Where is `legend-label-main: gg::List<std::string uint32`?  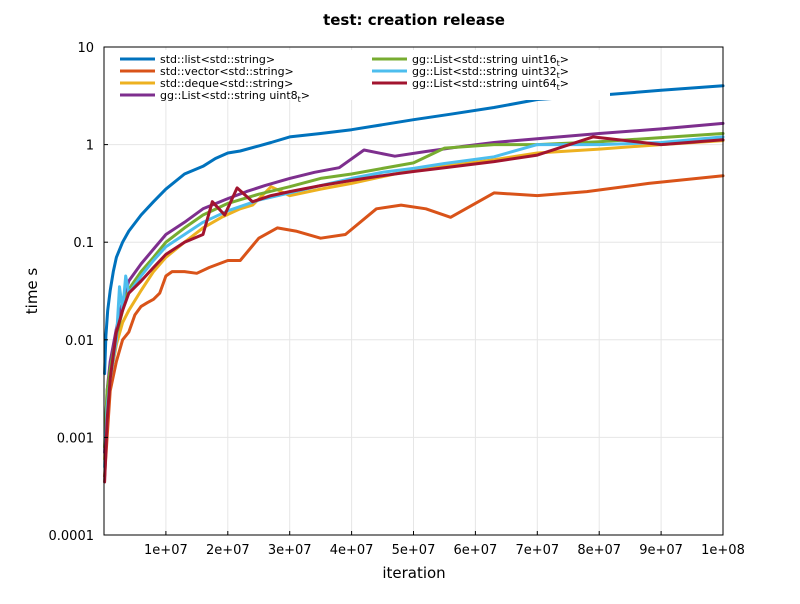 legend-label-main: gg::List<std::string uint32 is located at coordinates (484, 71).